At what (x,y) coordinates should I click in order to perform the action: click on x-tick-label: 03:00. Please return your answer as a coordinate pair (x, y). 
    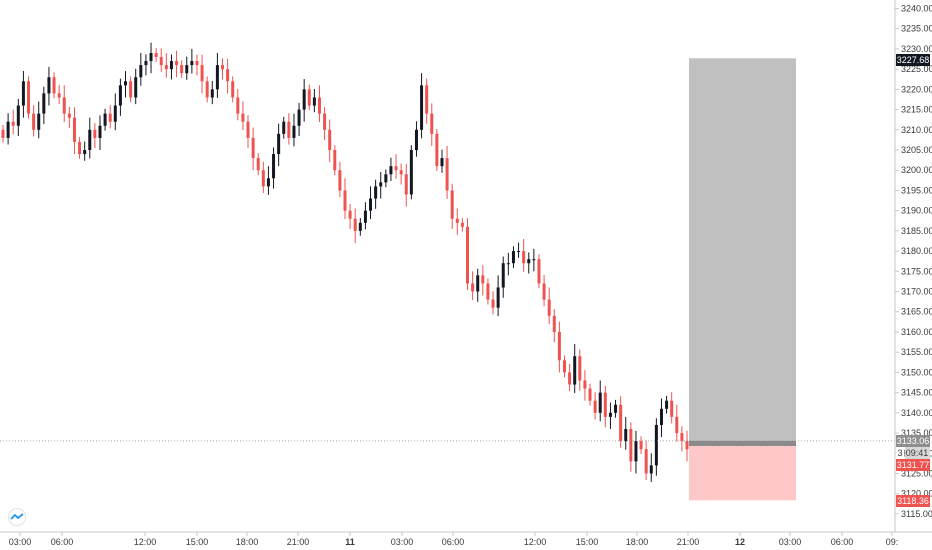
    Looking at the image, I should click on (402, 542).